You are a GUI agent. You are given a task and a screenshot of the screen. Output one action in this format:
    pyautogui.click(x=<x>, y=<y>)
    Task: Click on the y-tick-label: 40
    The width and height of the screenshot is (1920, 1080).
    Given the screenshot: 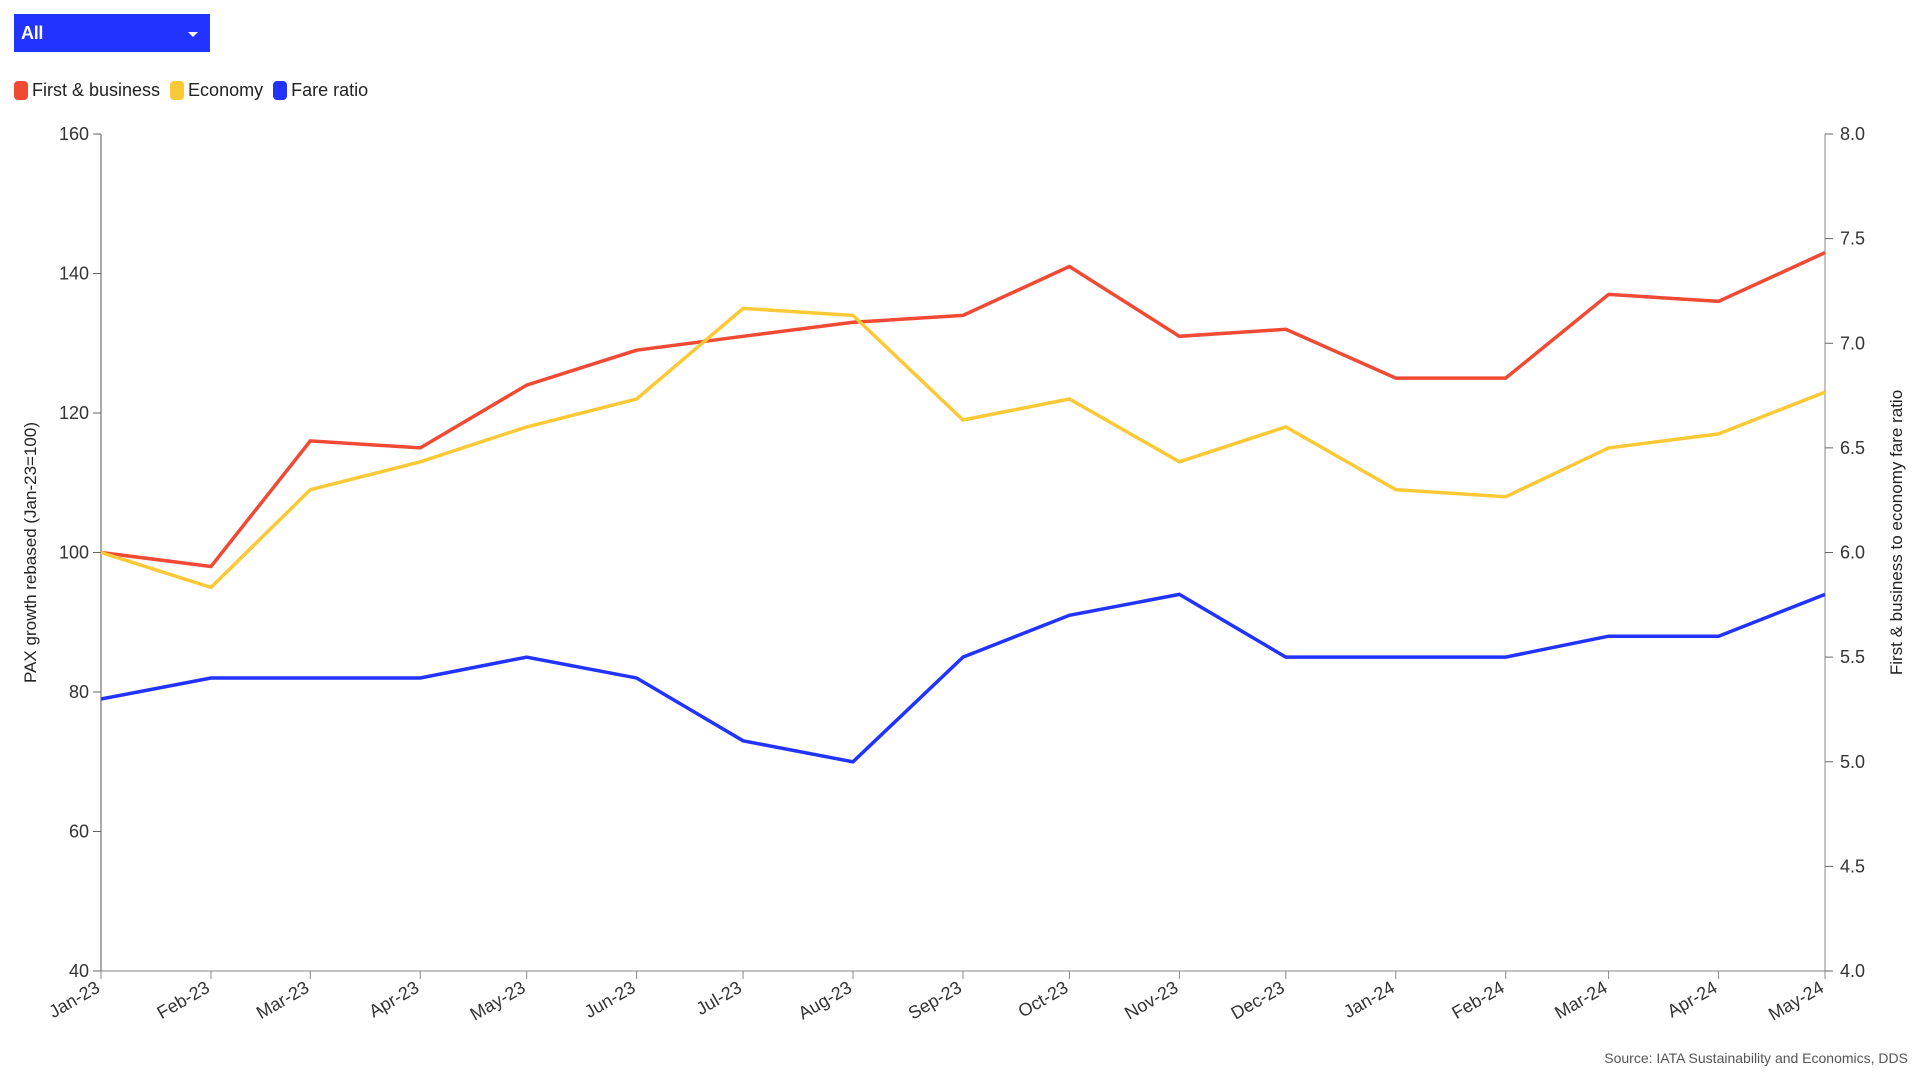 What is the action you would take?
    pyautogui.click(x=79, y=971)
    